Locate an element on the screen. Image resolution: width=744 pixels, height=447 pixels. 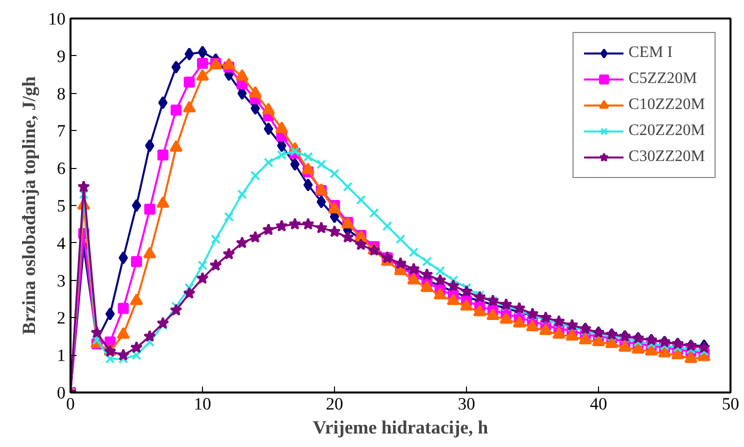
x-tick-label: 20 is located at coordinates (335, 404).